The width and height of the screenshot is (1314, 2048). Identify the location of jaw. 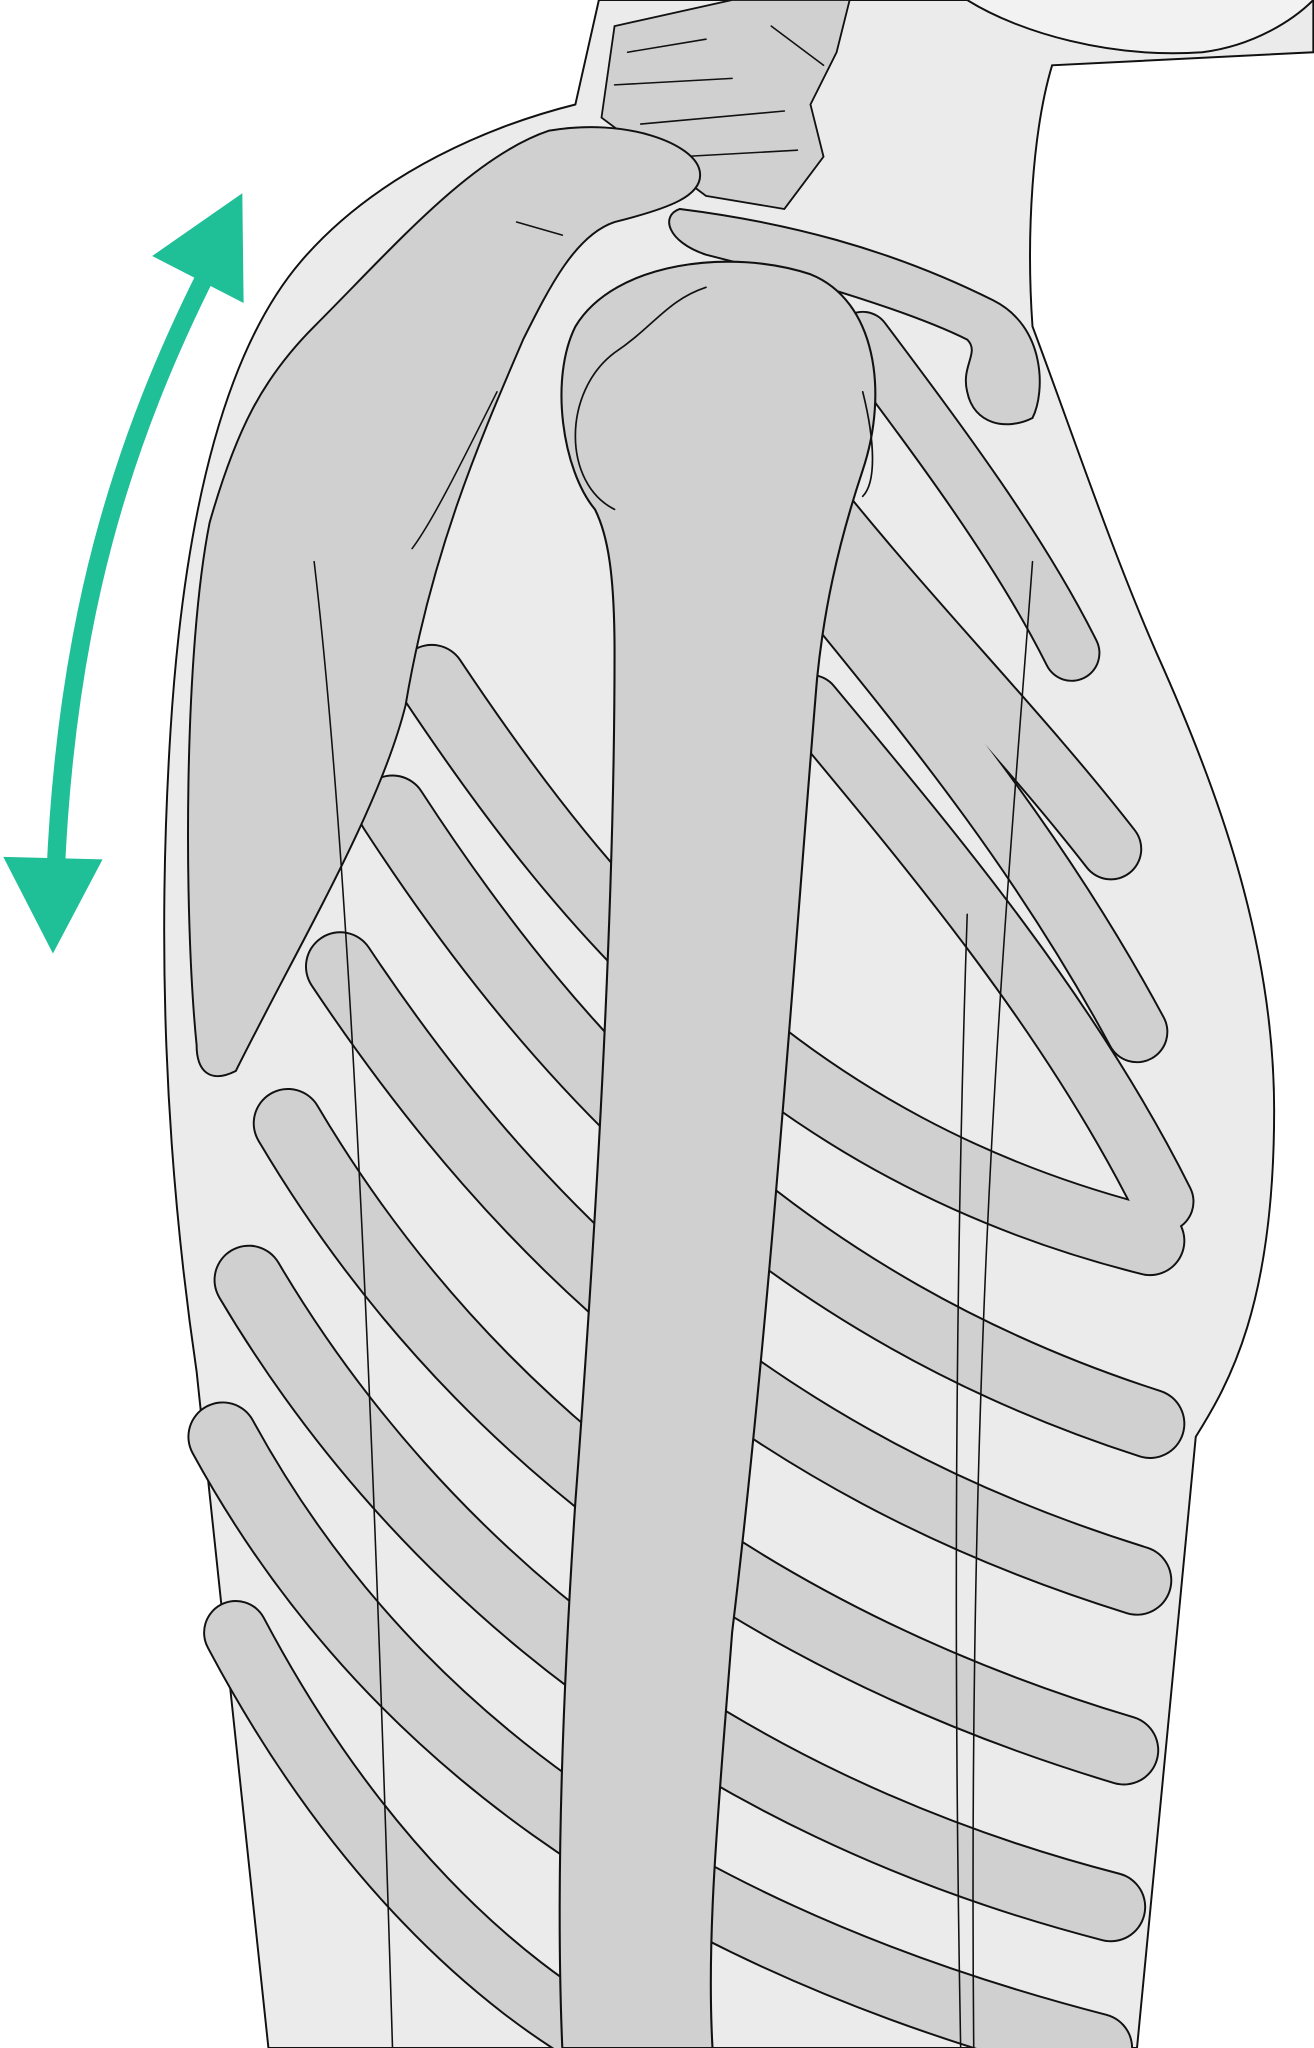
(1140, 27).